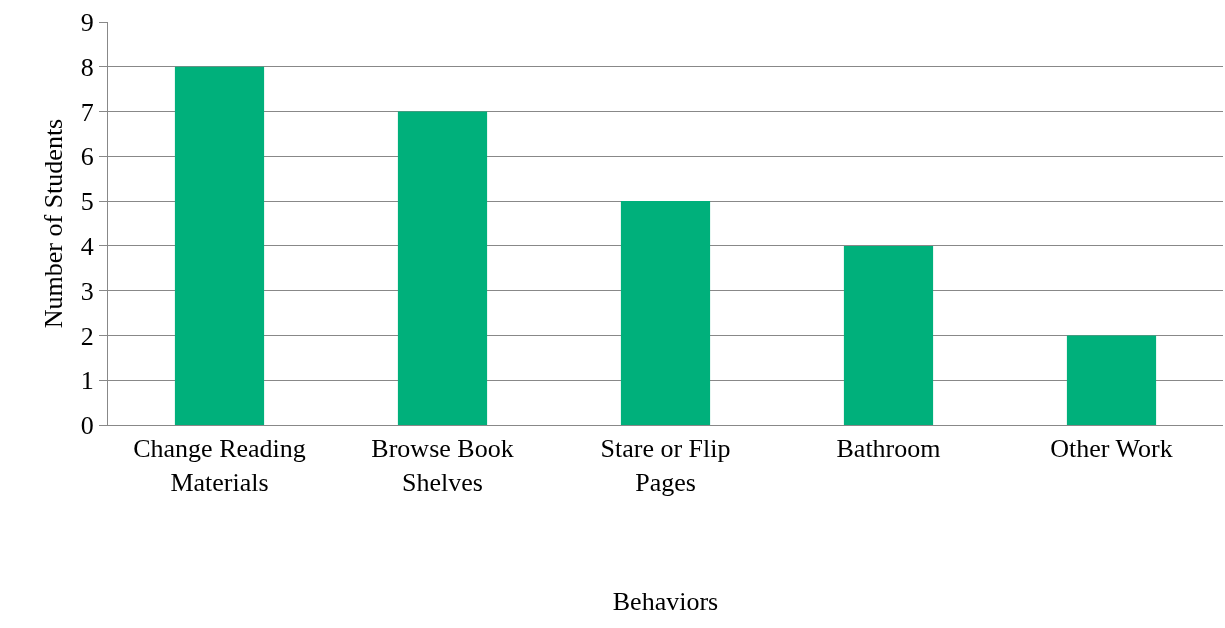 This screenshot has width=1225, height=628. Describe the element at coordinates (87, 426) in the screenshot. I see `y-tick-label: 0` at that location.